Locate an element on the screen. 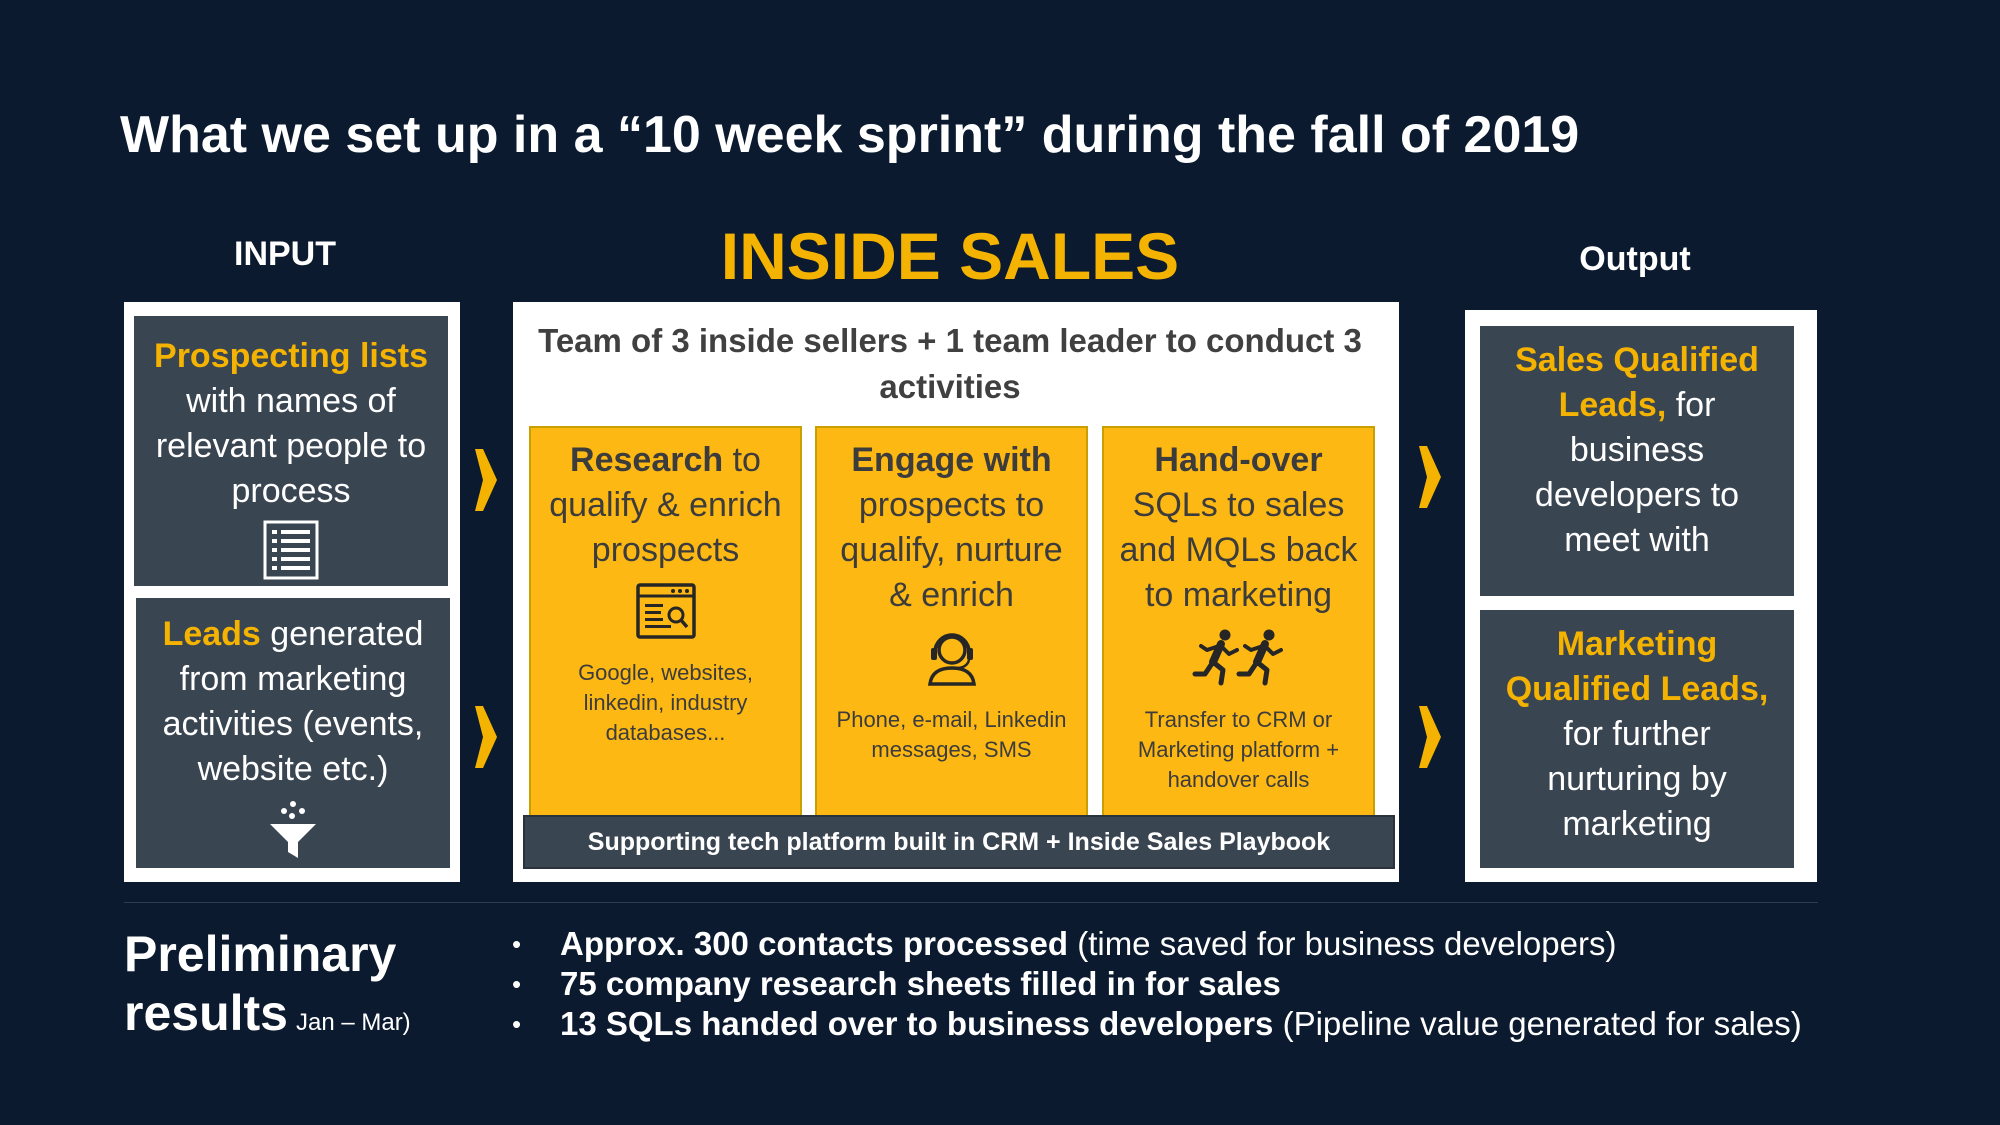 This screenshot has height=1125, width=2000. mql-text: for further nurturing by marketing is located at coordinates (1637, 778).